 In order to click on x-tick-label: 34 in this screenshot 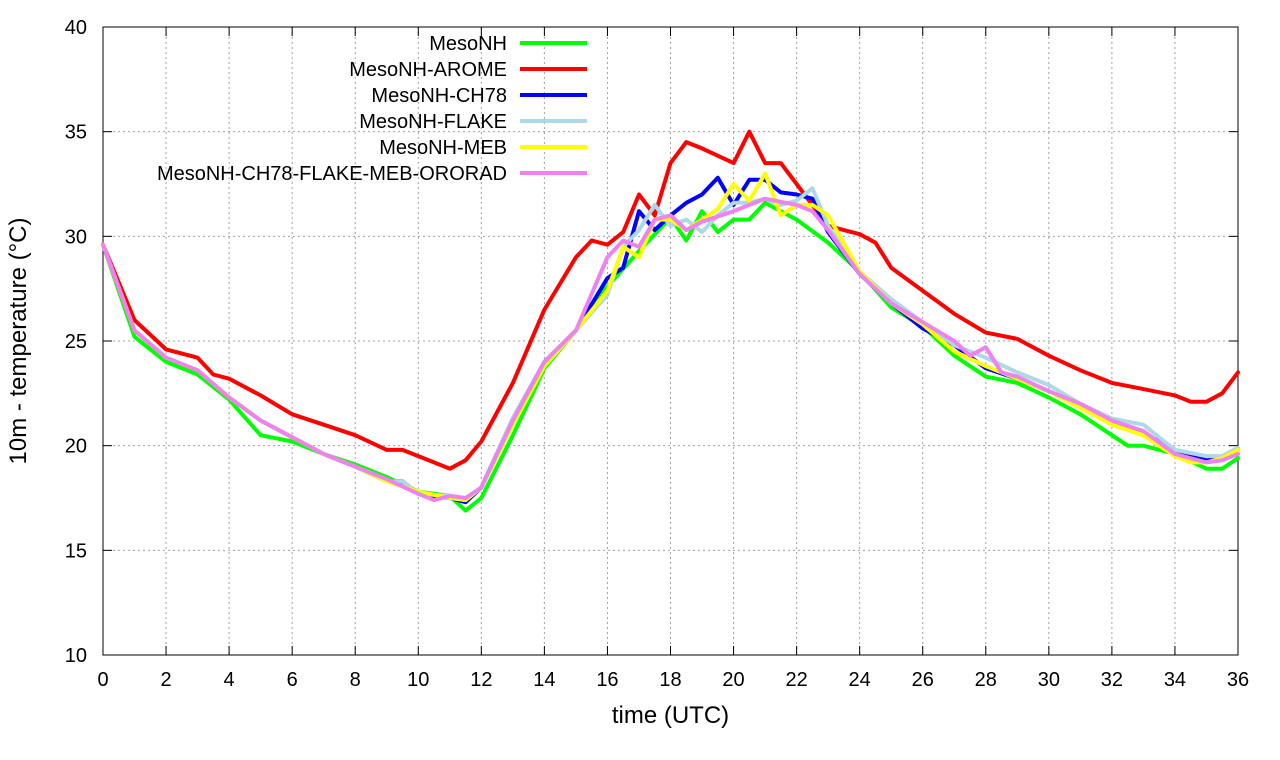, I will do `click(1175, 680)`.